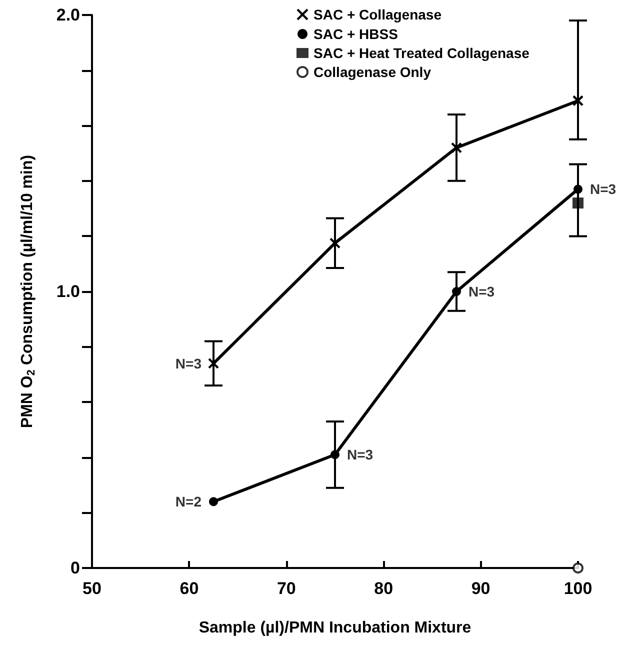  I want to click on x-axis-title: Sample (µl)/PMN Incubation Mixture, so click(335, 628).